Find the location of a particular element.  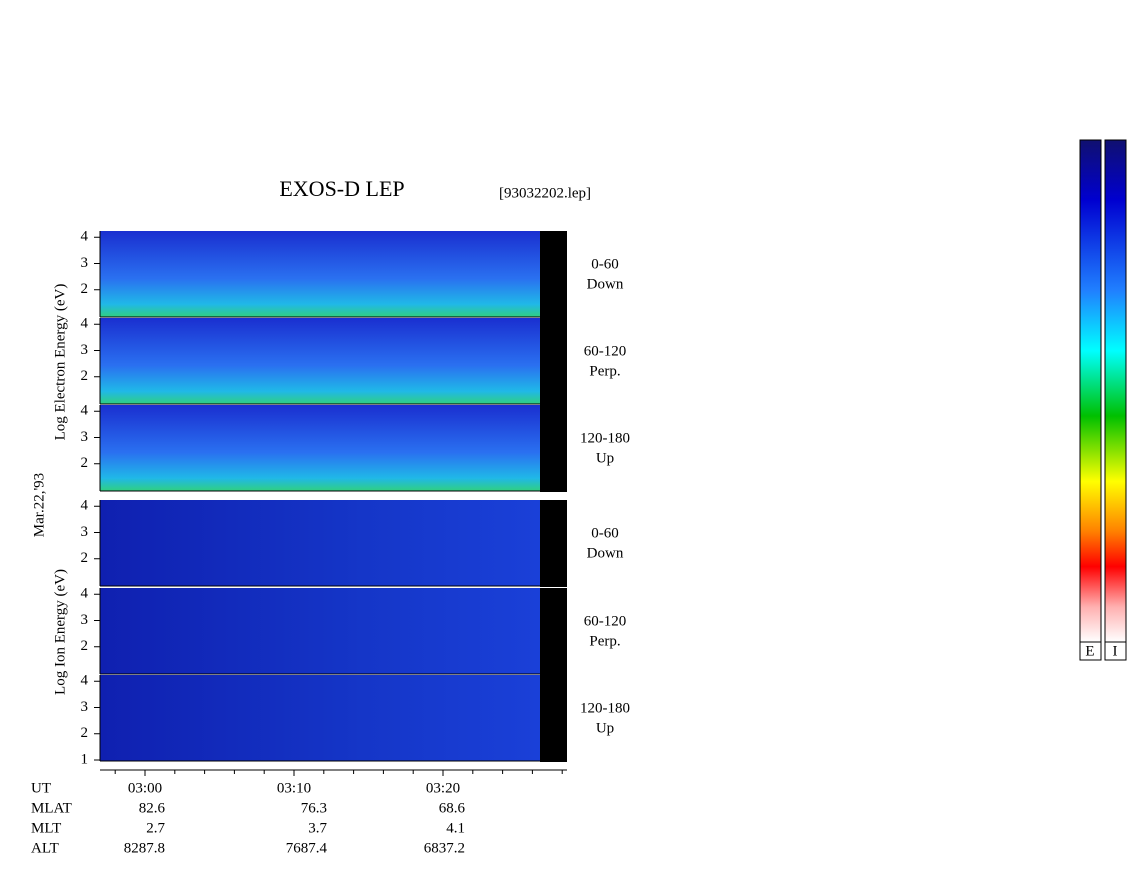

ephemeris-value: 3.7 is located at coordinates (317, 828).